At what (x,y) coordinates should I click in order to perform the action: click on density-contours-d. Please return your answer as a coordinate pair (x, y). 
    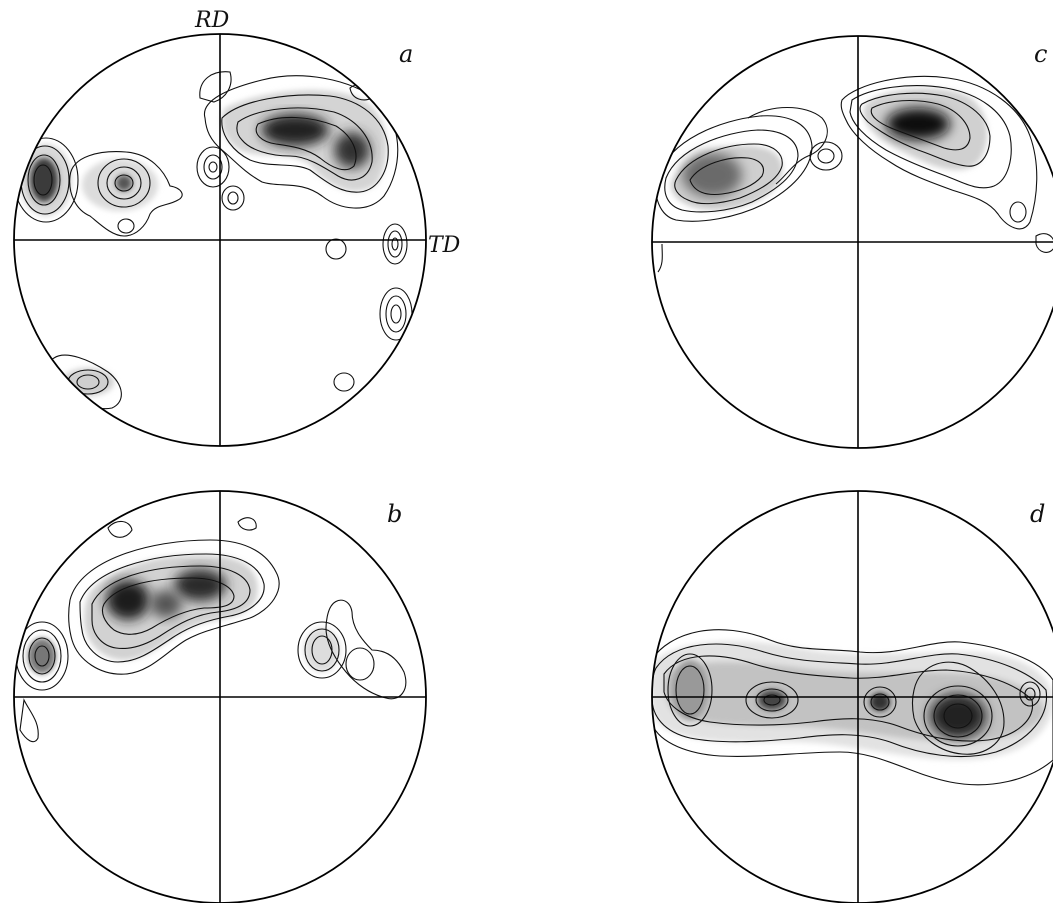
    Looking at the image, I should click on (852, 707).